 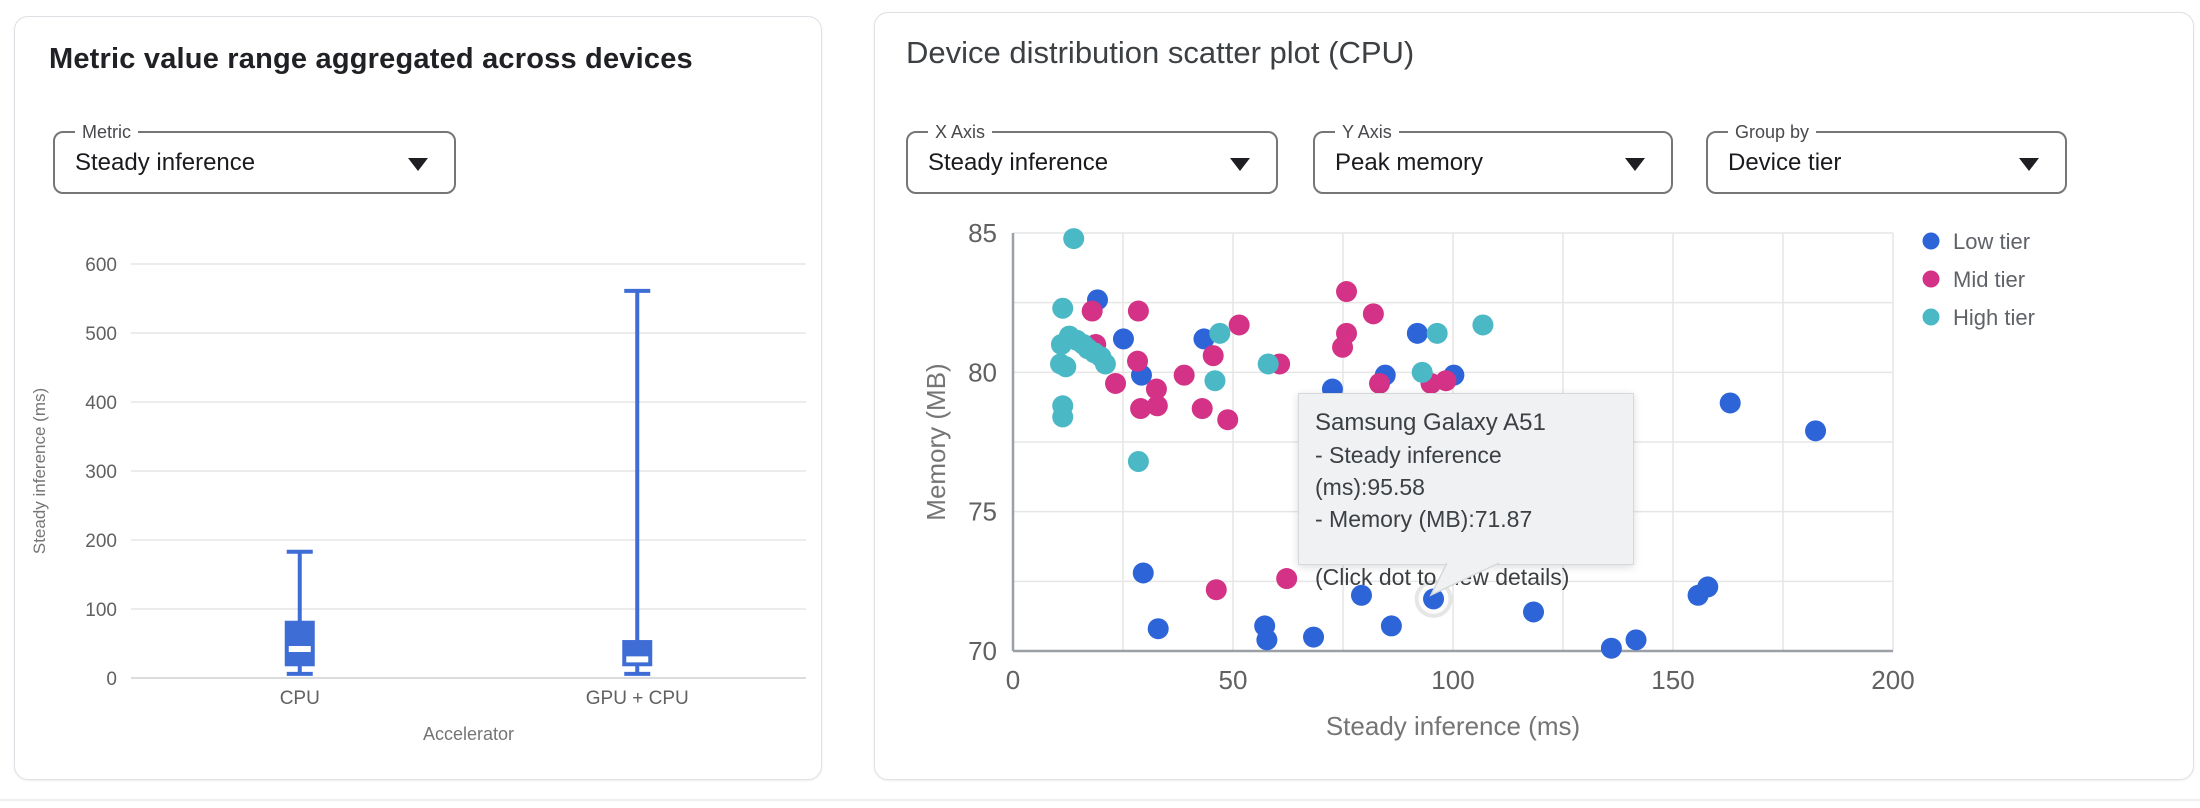 I want to click on scatter-card-title: Device distribution scatter plot (CPU), so click(x=1160, y=52).